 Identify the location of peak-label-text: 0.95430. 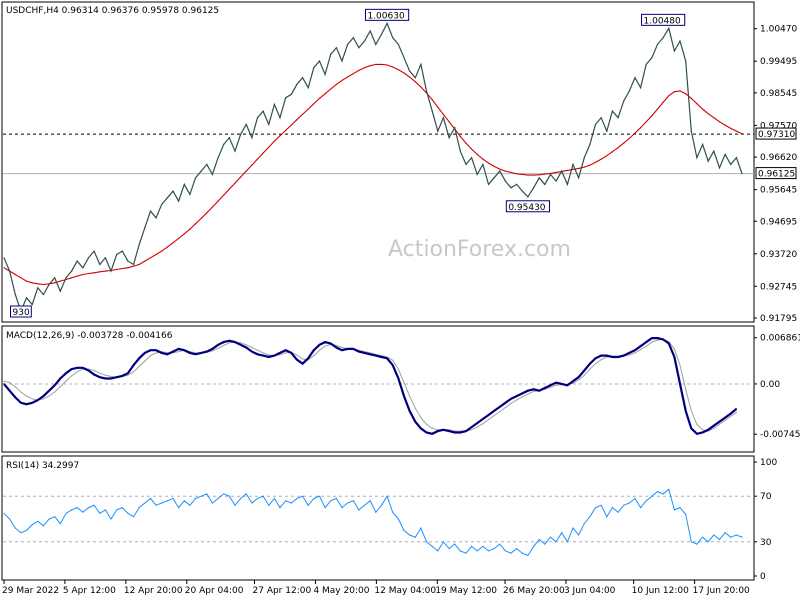
(526, 208).